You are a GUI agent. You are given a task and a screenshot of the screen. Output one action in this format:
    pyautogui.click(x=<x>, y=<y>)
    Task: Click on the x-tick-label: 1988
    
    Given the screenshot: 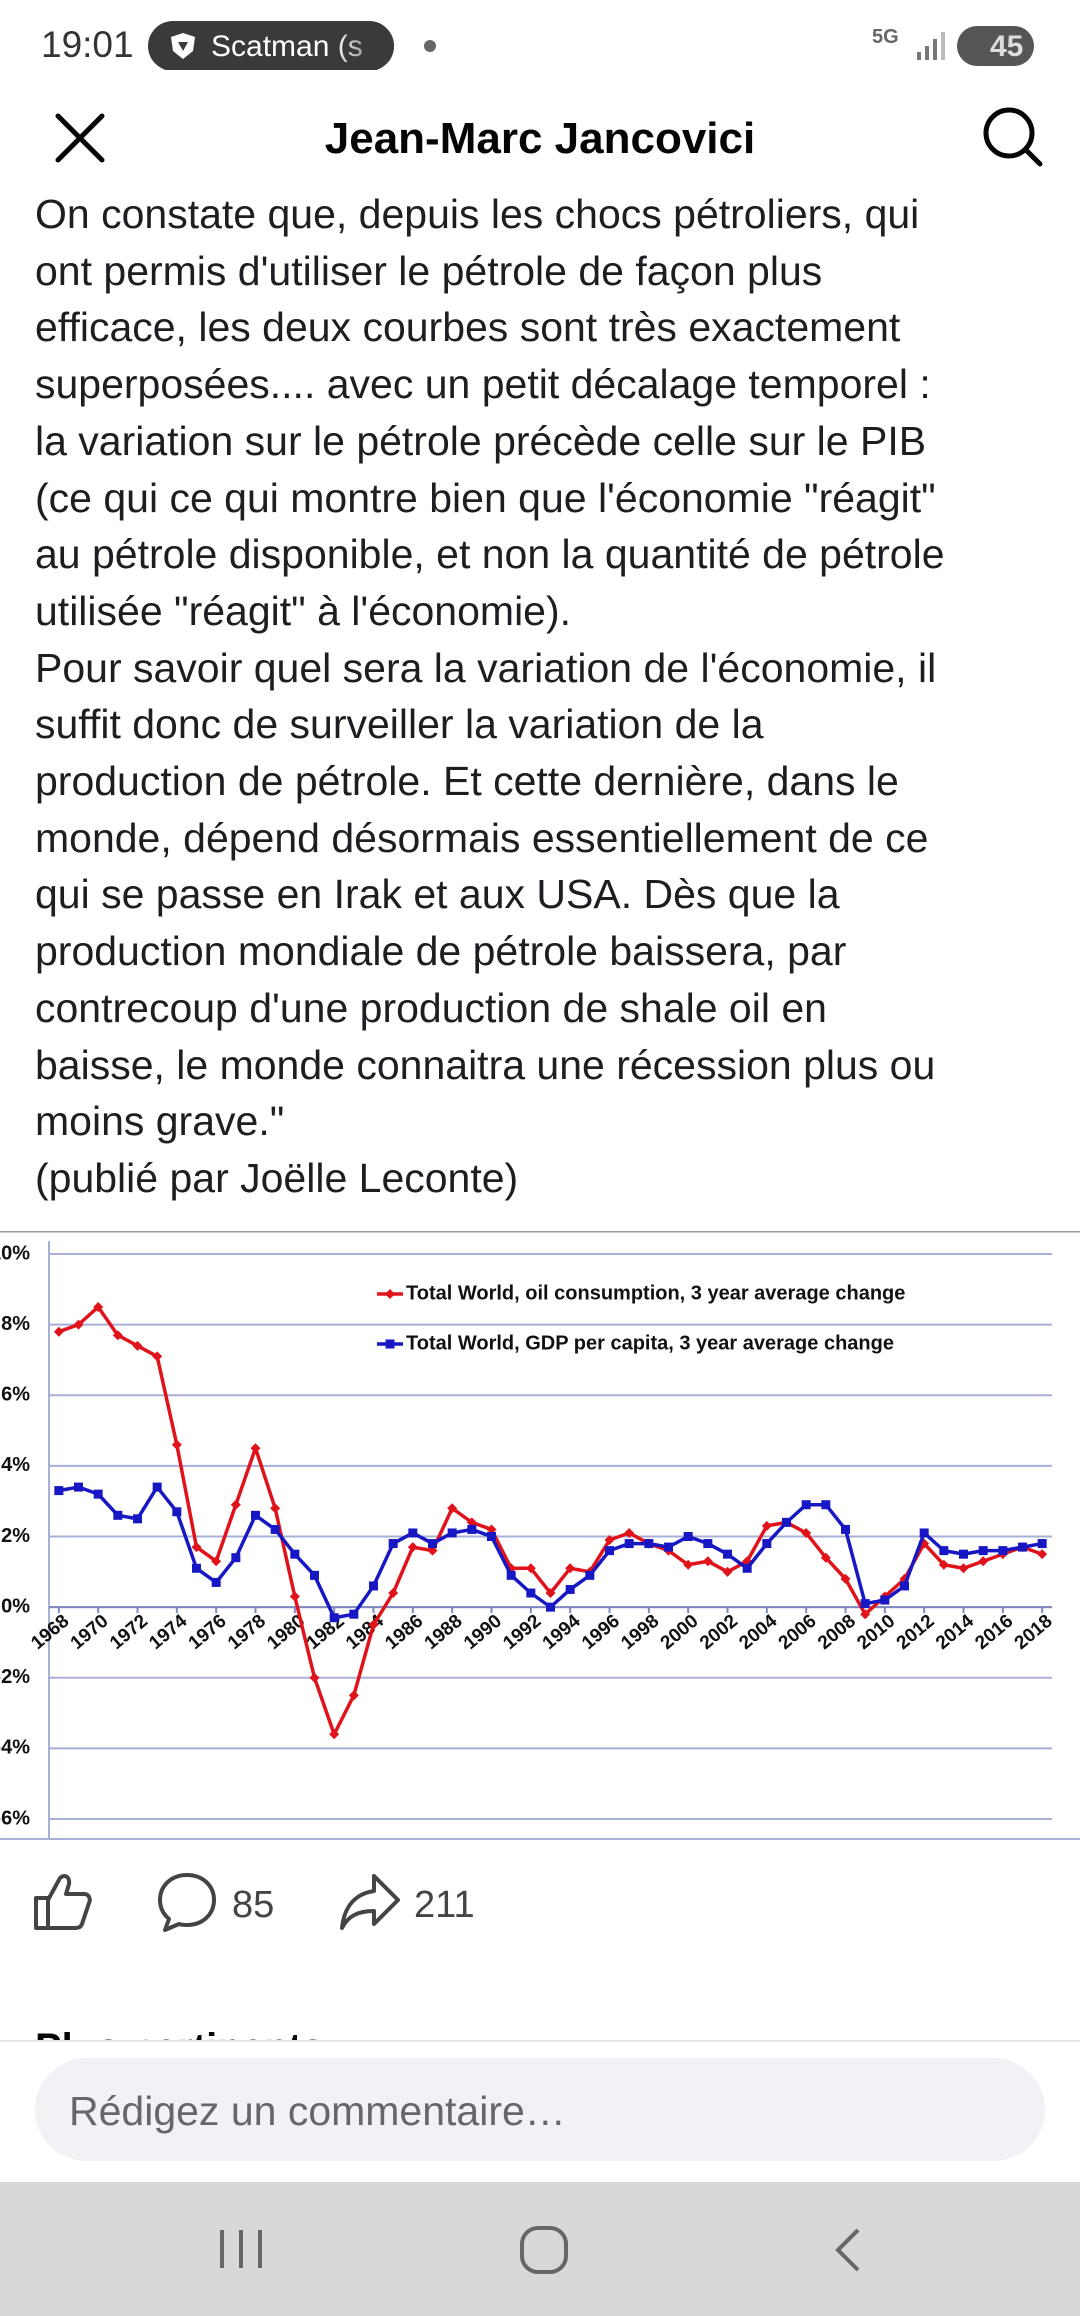 What is the action you would take?
    pyautogui.click(x=444, y=1632)
    